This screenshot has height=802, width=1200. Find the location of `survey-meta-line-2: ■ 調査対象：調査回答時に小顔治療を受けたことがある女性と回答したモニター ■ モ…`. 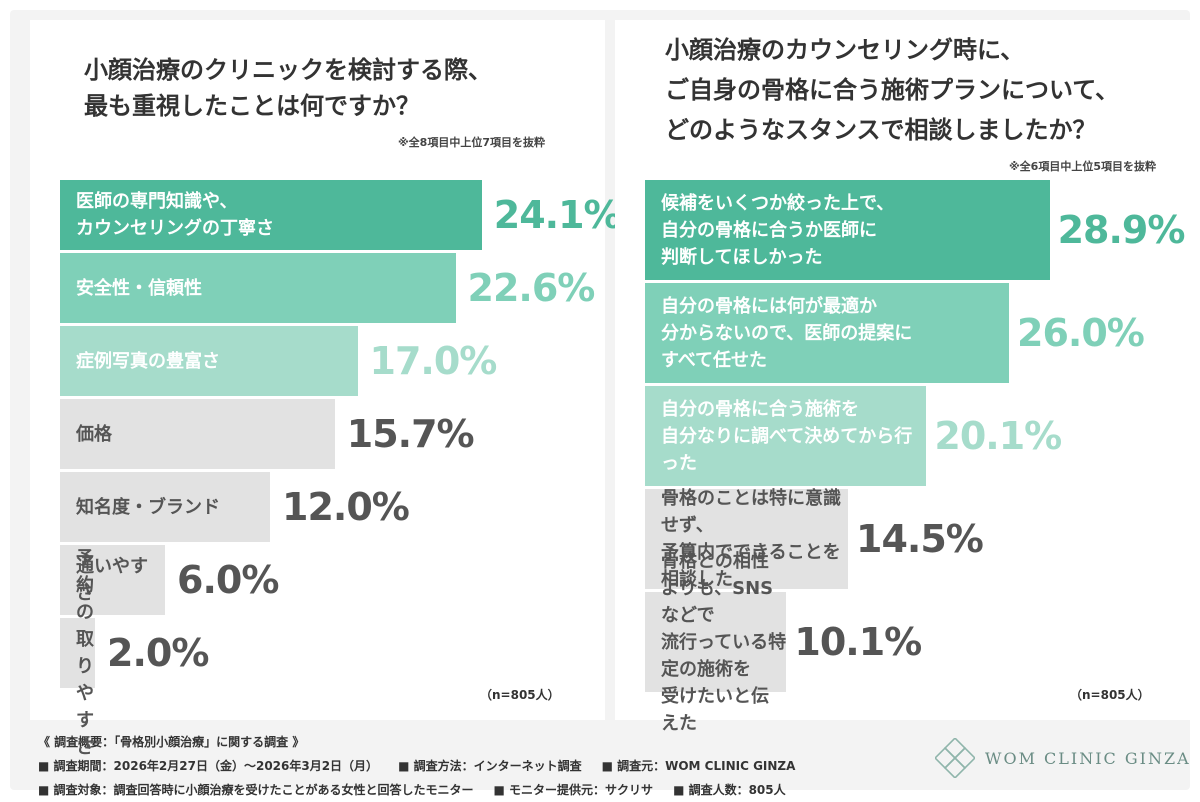

survey-meta-line-2: ■ 調査対象：調査回答時に小顔治療を受けたことがある女性と回答したモニター ■ モ… is located at coordinates (416, 790).